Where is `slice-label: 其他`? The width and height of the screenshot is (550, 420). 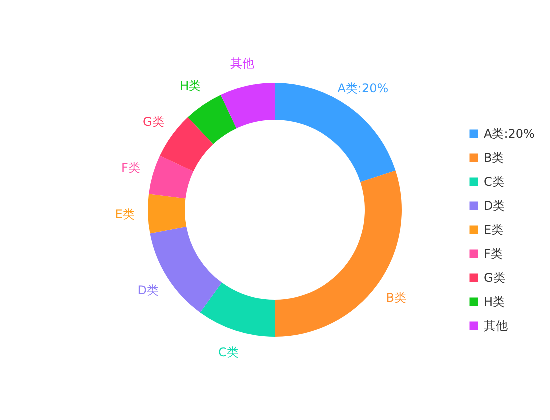 slice-label: 其他 is located at coordinates (242, 63).